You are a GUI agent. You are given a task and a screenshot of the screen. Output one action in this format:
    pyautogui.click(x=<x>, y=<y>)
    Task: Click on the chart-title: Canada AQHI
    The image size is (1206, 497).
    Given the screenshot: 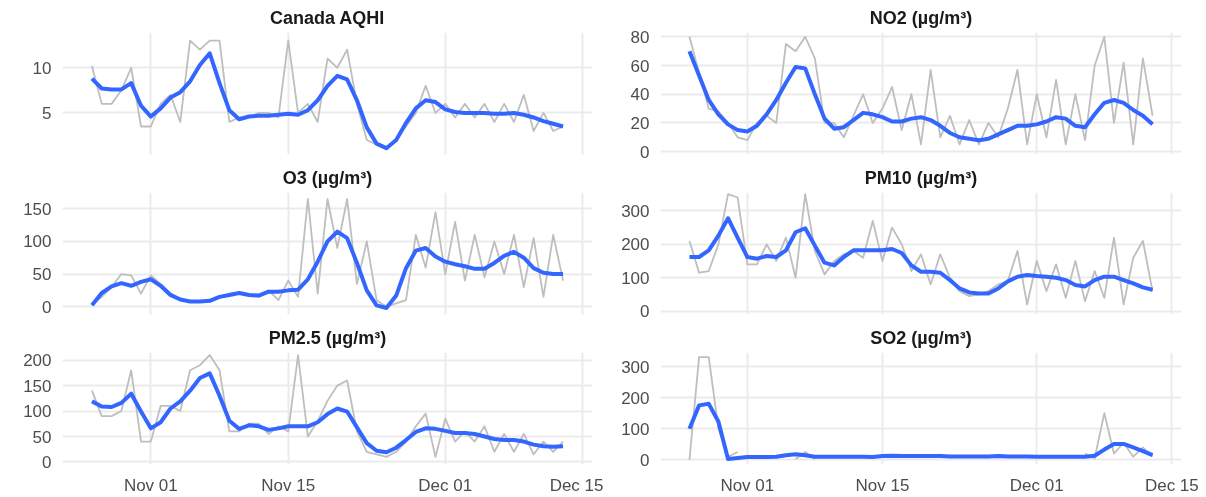 What is the action you would take?
    pyautogui.click(x=327, y=17)
    